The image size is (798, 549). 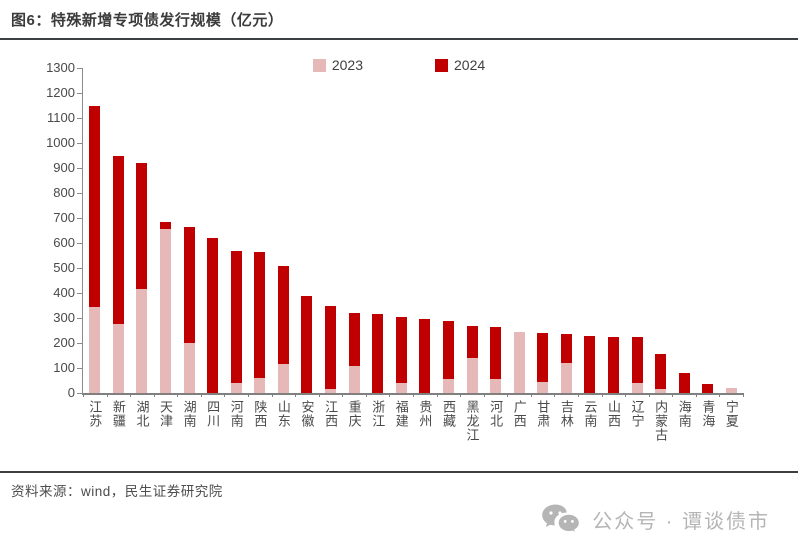 What do you see at coordinates (472, 421) in the screenshot?
I see `x-category-label: 黑龙江` at bounding box center [472, 421].